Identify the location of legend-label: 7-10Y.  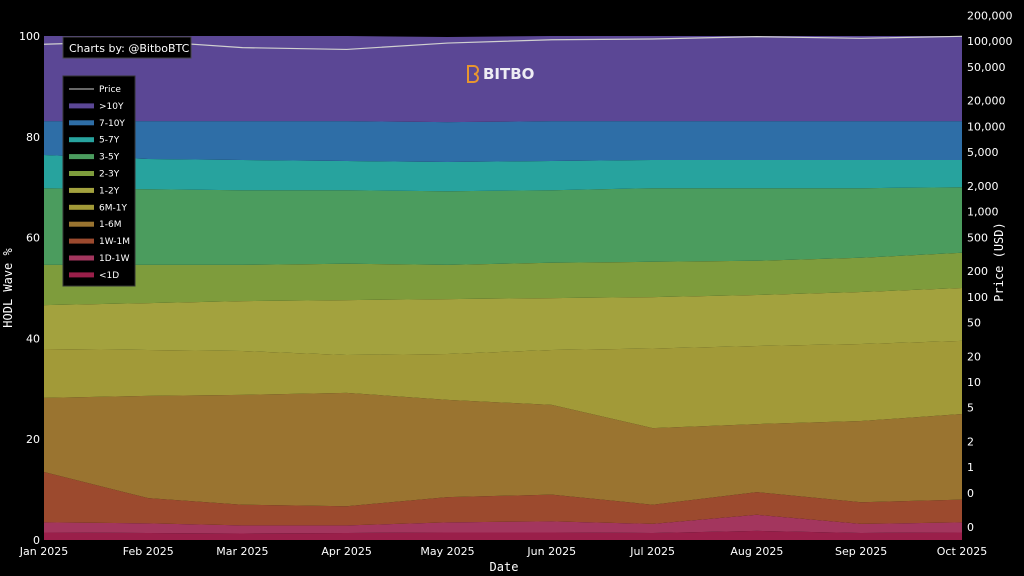
(112, 124).